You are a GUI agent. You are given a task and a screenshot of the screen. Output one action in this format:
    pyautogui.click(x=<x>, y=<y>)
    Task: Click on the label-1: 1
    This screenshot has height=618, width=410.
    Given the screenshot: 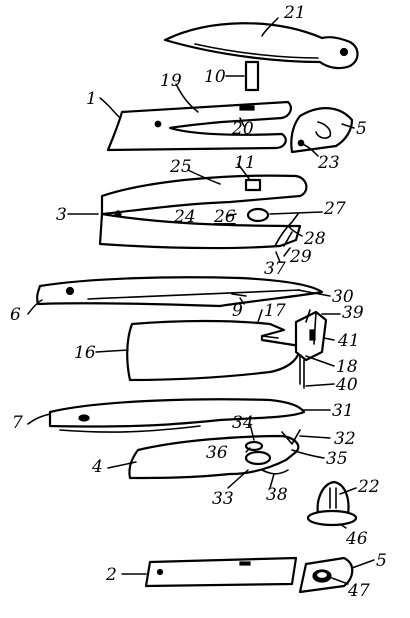 What is the action you would take?
    pyautogui.click(x=91, y=99)
    